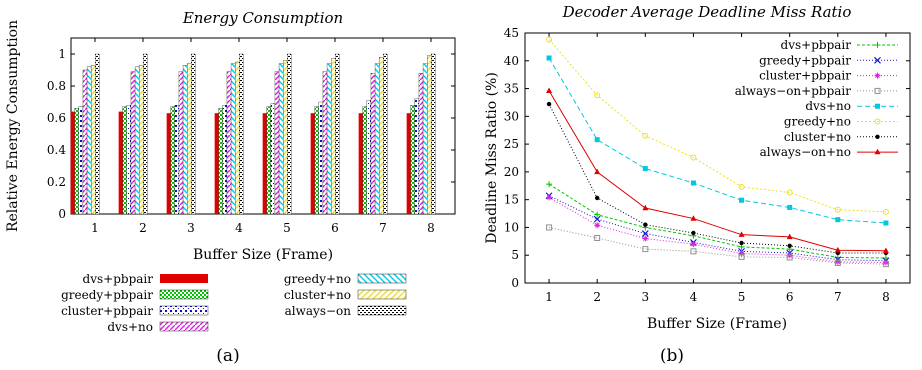 The height and width of the screenshot is (370, 922). Describe the element at coordinates (645, 297) in the screenshot. I see `chart-b-x-tick-label: 3` at that location.